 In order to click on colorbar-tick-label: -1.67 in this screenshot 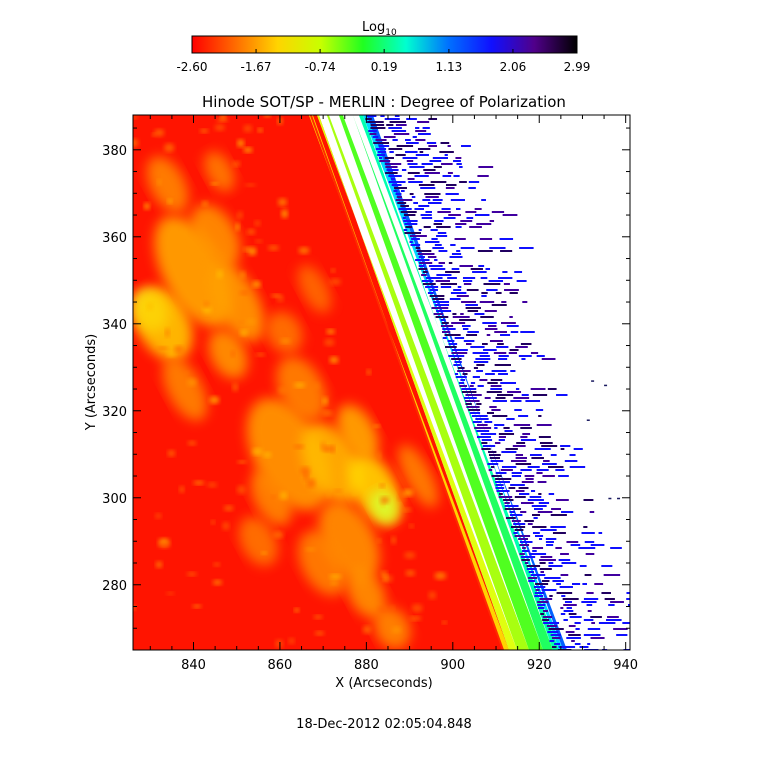, I will do `click(256, 67)`.